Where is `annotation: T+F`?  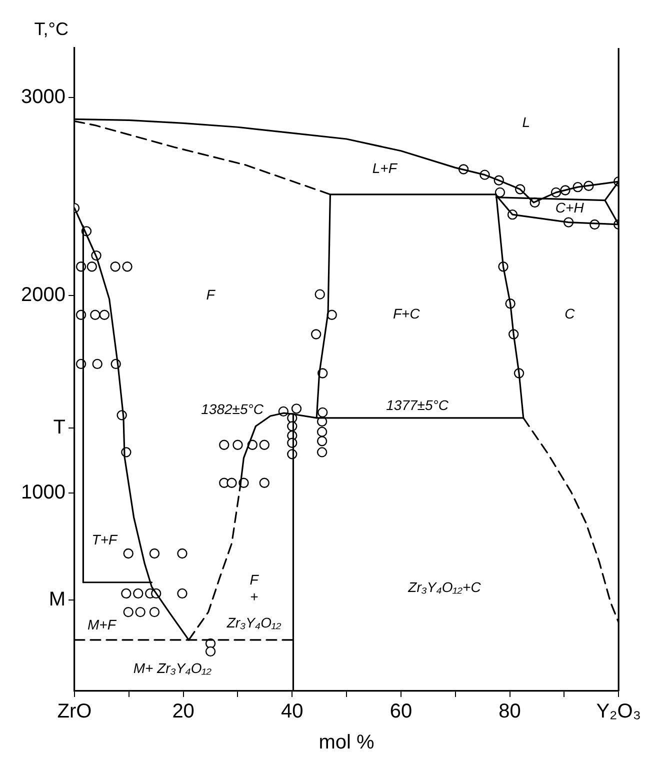
annotation: T+F is located at coordinates (105, 539).